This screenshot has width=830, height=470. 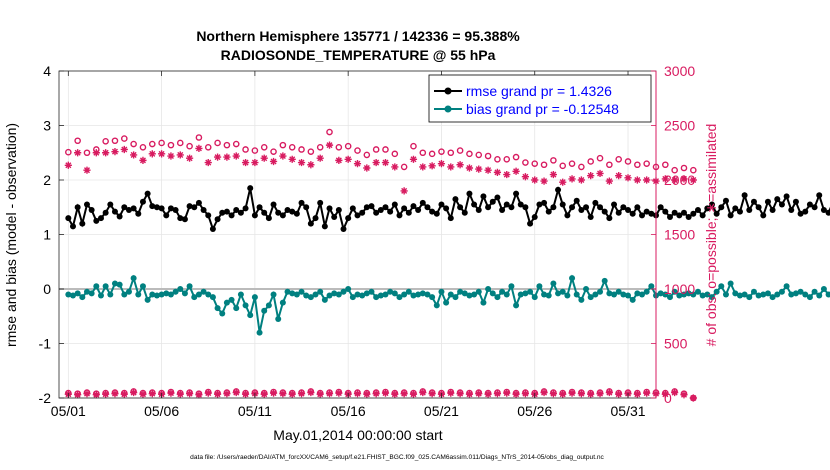 What do you see at coordinates (711, 235) in the screenshot?
I see `y-axis-label-right: # of obs: o=possible; ∗=assimilated` at bounding box center [711, 235].